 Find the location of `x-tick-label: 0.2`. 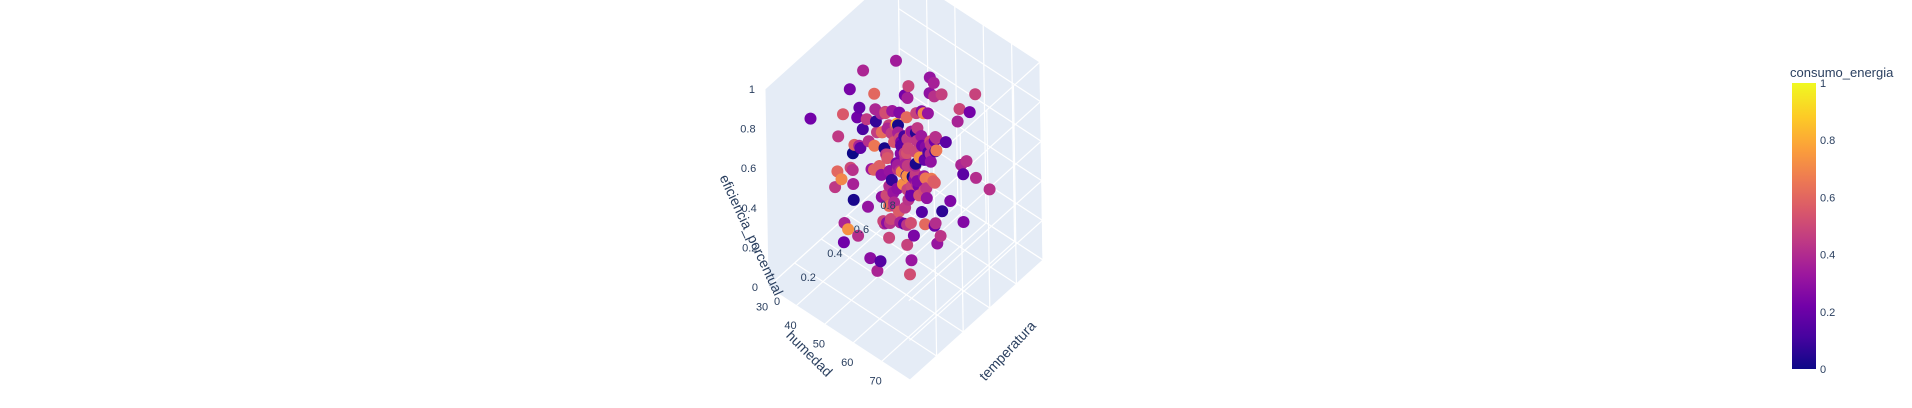

x-tick-label: 0.2 is located at coordinates (808, 278).